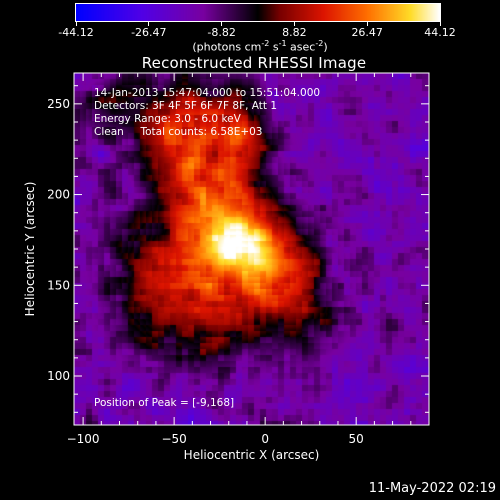 This screenshot has width=500, height=500. What do you see at coordinates (265, 439) in the screenshot?
I see `x-tick-label: 0` at bounding box center [265, 439].